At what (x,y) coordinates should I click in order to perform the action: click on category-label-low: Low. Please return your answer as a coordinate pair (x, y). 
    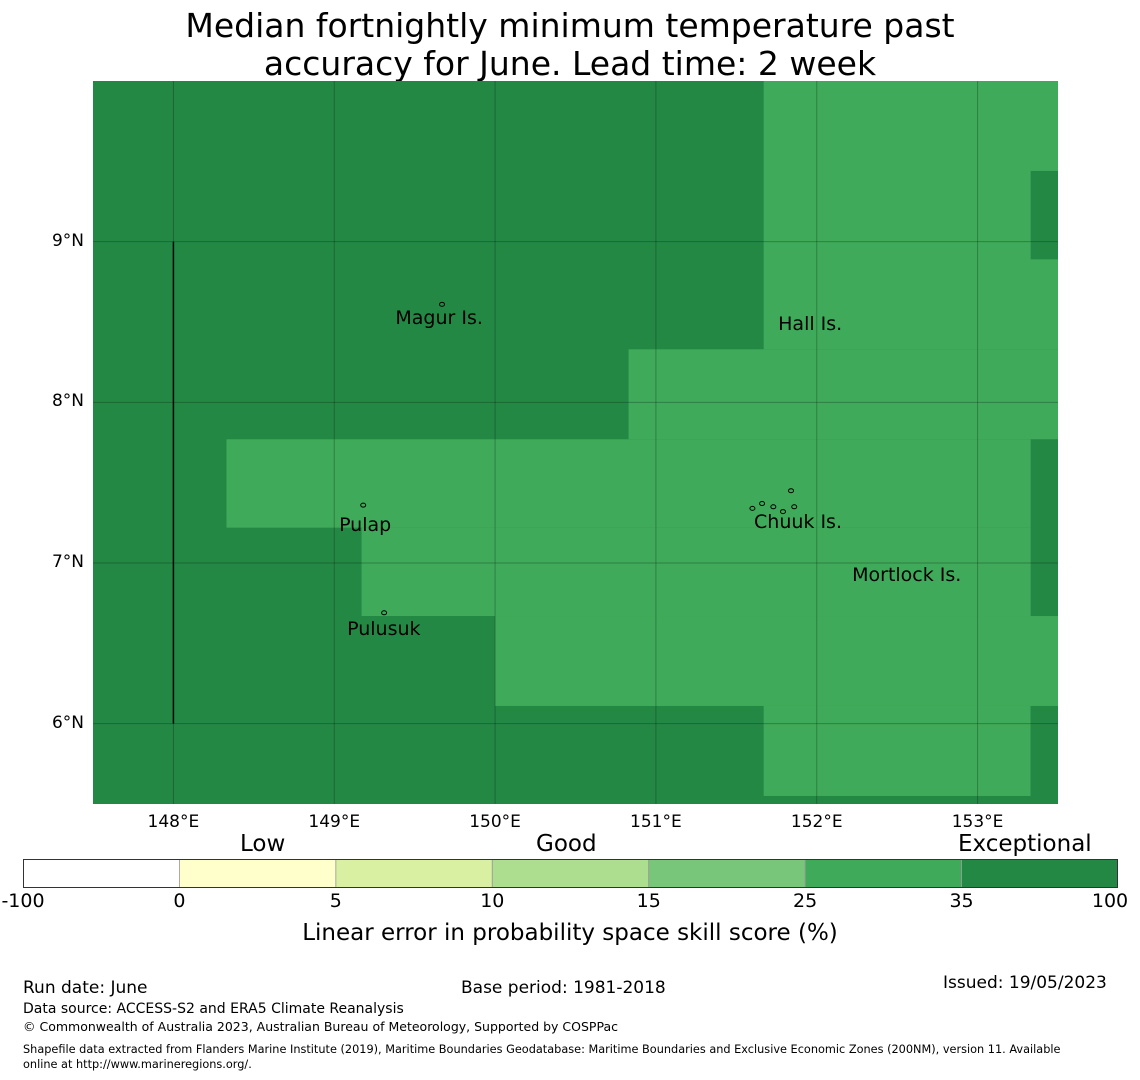
    Looking at the image, I should click on (263, 844).